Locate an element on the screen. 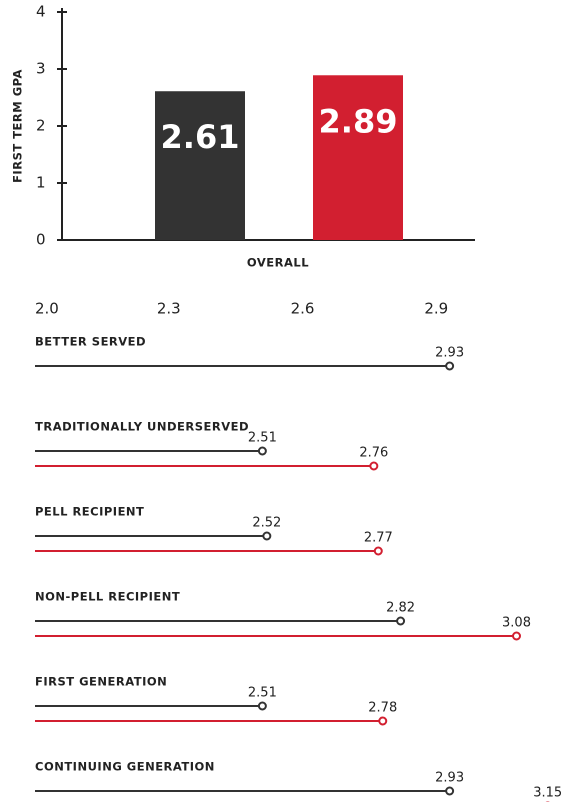 The width and height of the screenshot is (582, 802). value-label: 3.15 is located at coordinates (547, 793).